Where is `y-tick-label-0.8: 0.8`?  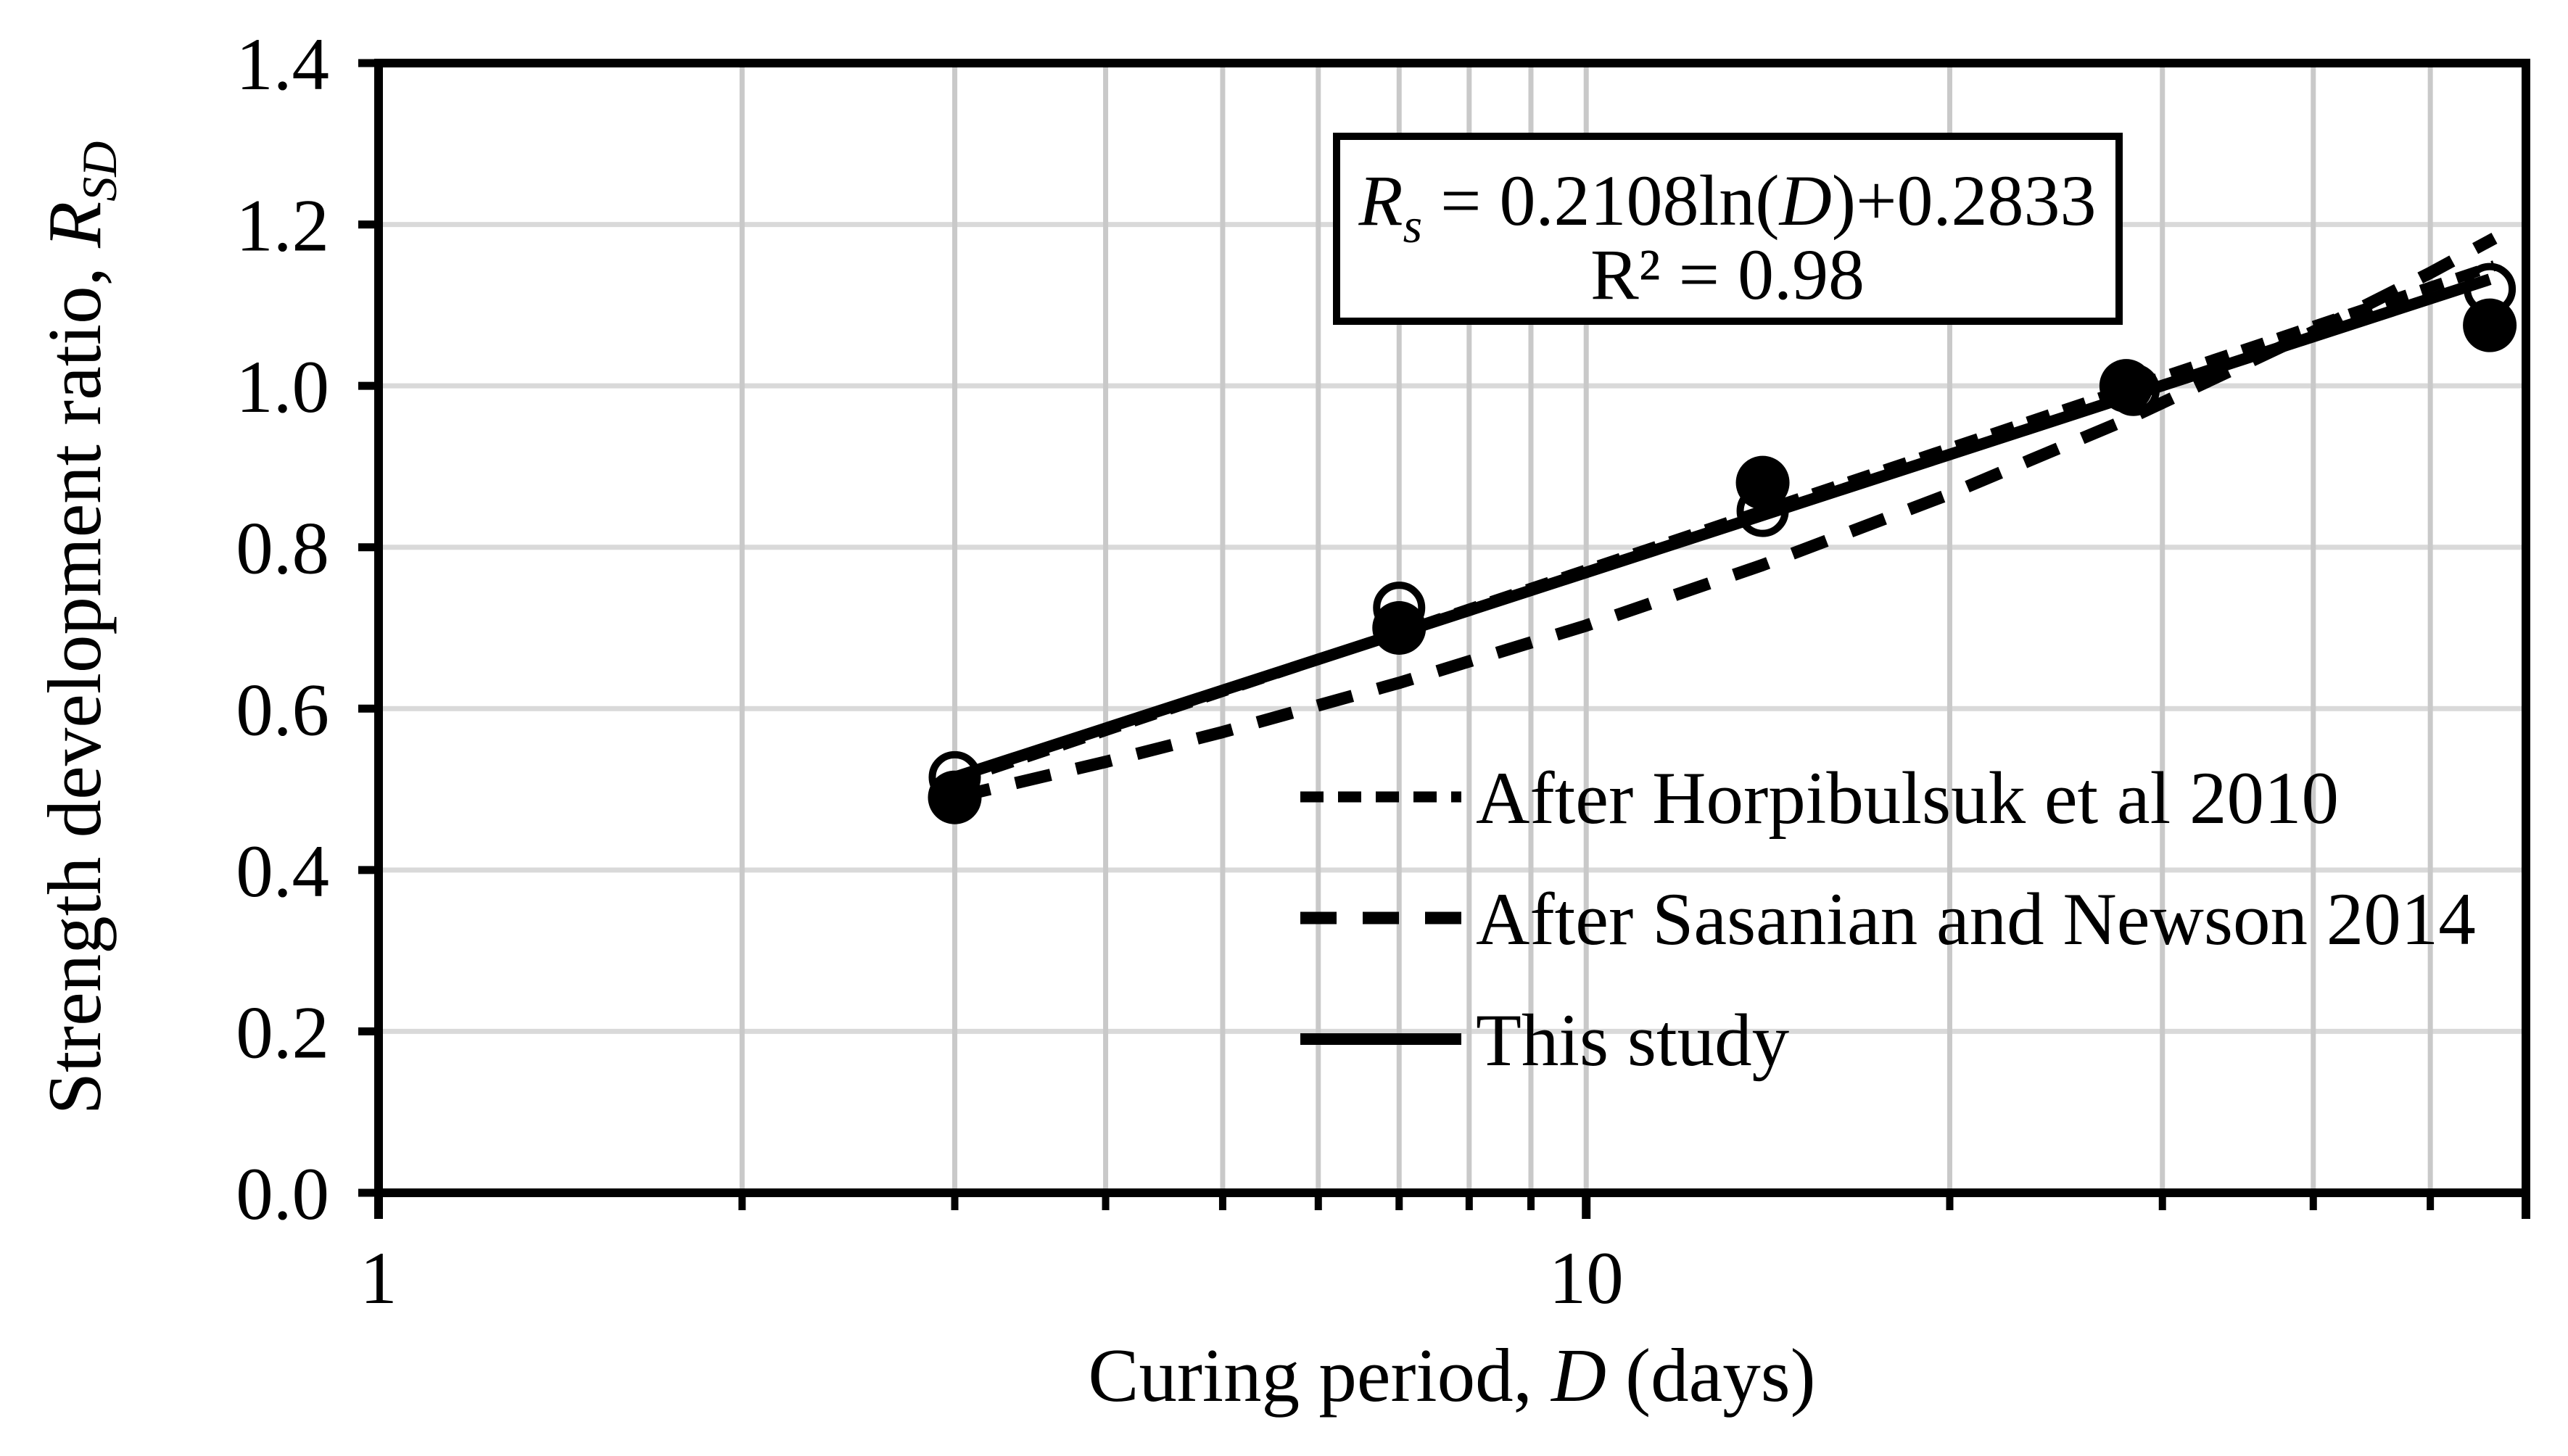 y-tick-label-0.8: 0.8 is located at coordinates (282, 549).